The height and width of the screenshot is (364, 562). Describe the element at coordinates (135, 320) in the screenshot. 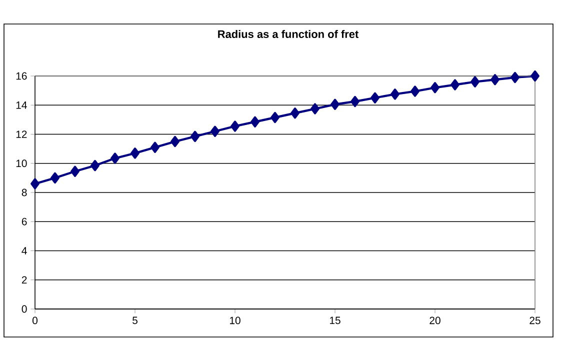

I see `x-tick-label: 5` at that location.